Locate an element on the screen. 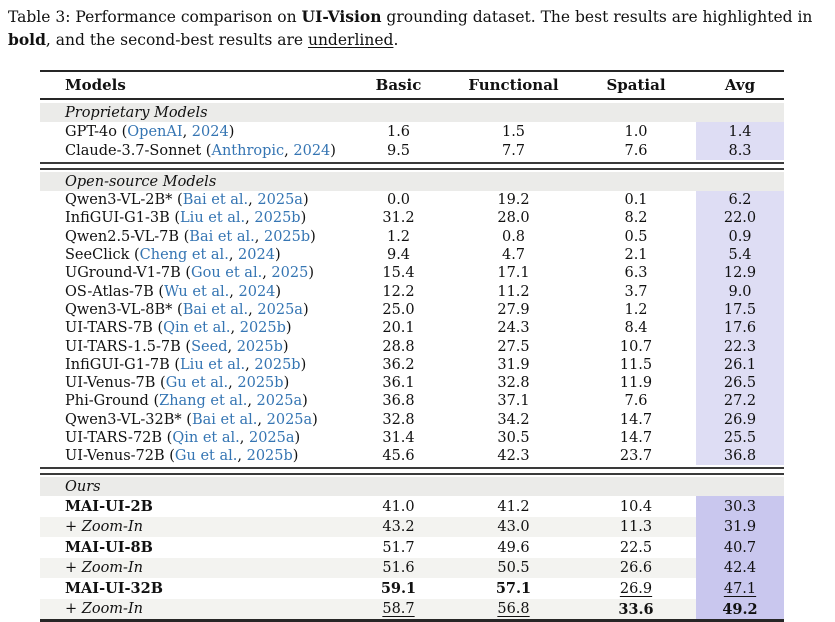 This screenshot has width=835, height=622. model-cell: SeeClick (Cheng et al., 2024) is located at coordinates (173, 255).